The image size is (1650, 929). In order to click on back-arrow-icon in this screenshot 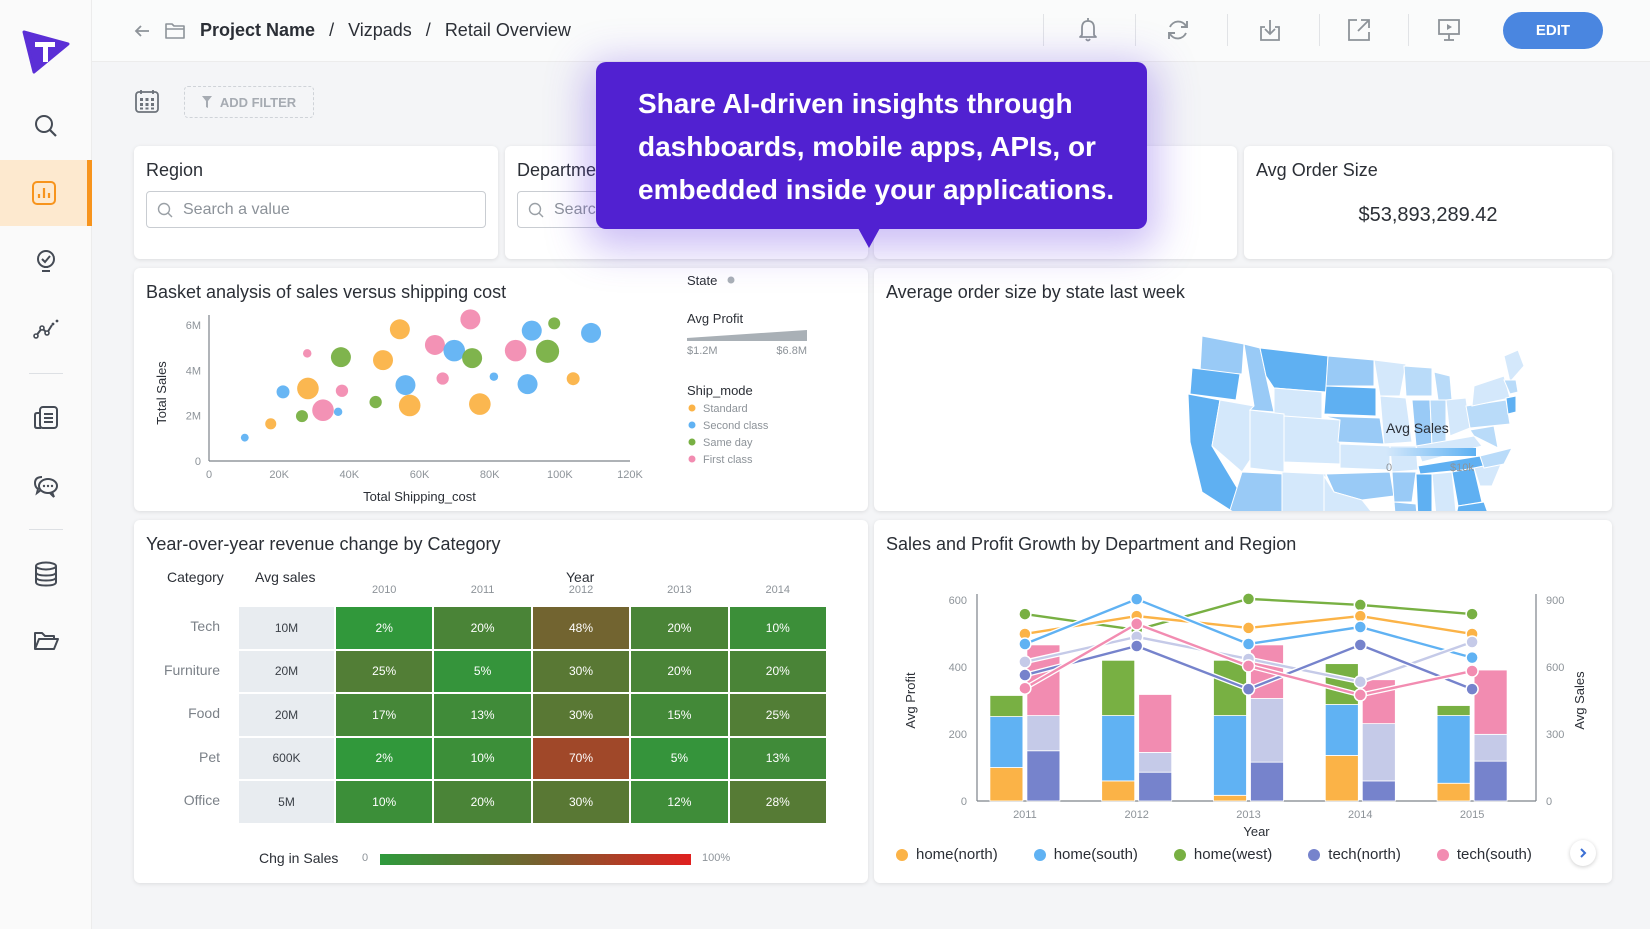, I will do `click(142, 31)`.